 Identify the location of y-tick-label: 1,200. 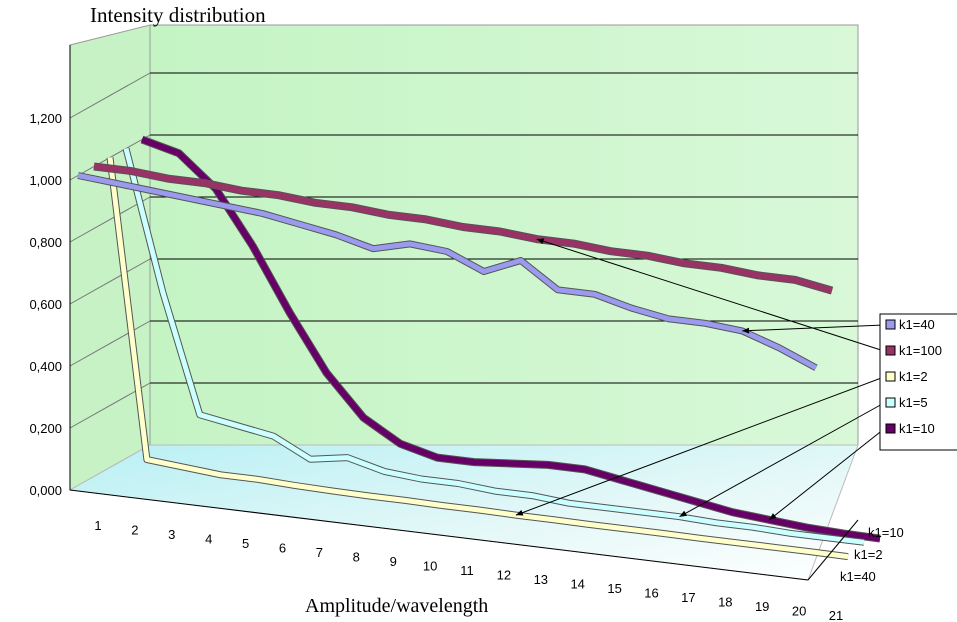
(45, 118).